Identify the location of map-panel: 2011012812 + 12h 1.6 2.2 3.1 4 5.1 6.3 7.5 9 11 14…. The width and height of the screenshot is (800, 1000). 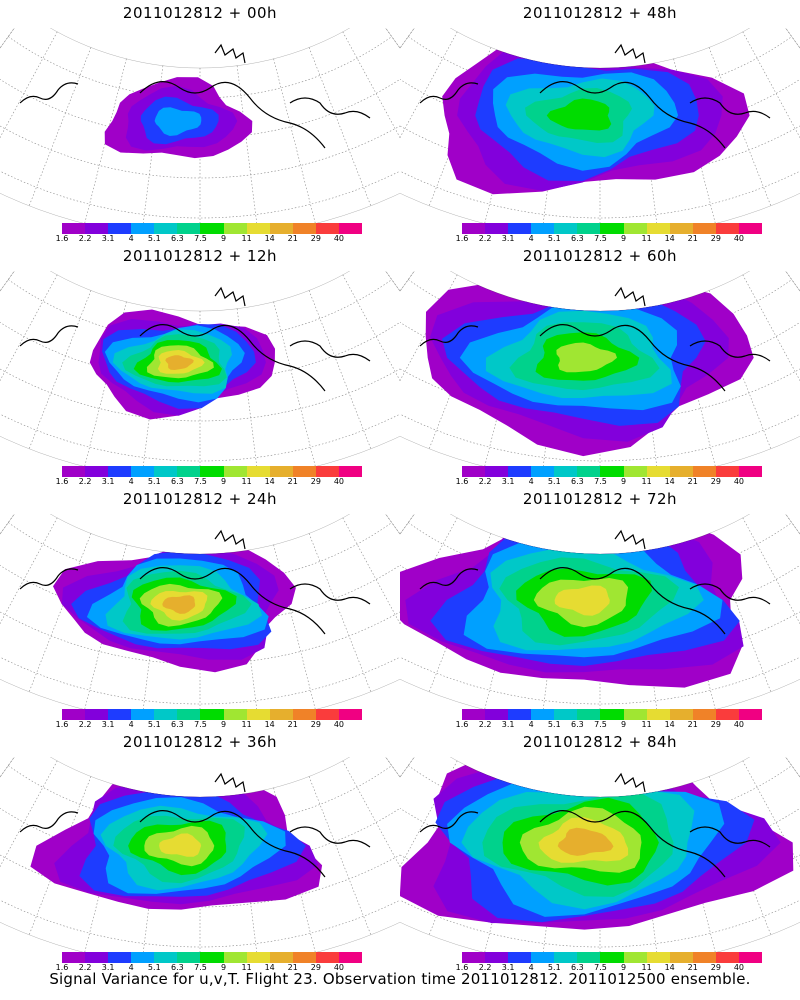
(200, 364).